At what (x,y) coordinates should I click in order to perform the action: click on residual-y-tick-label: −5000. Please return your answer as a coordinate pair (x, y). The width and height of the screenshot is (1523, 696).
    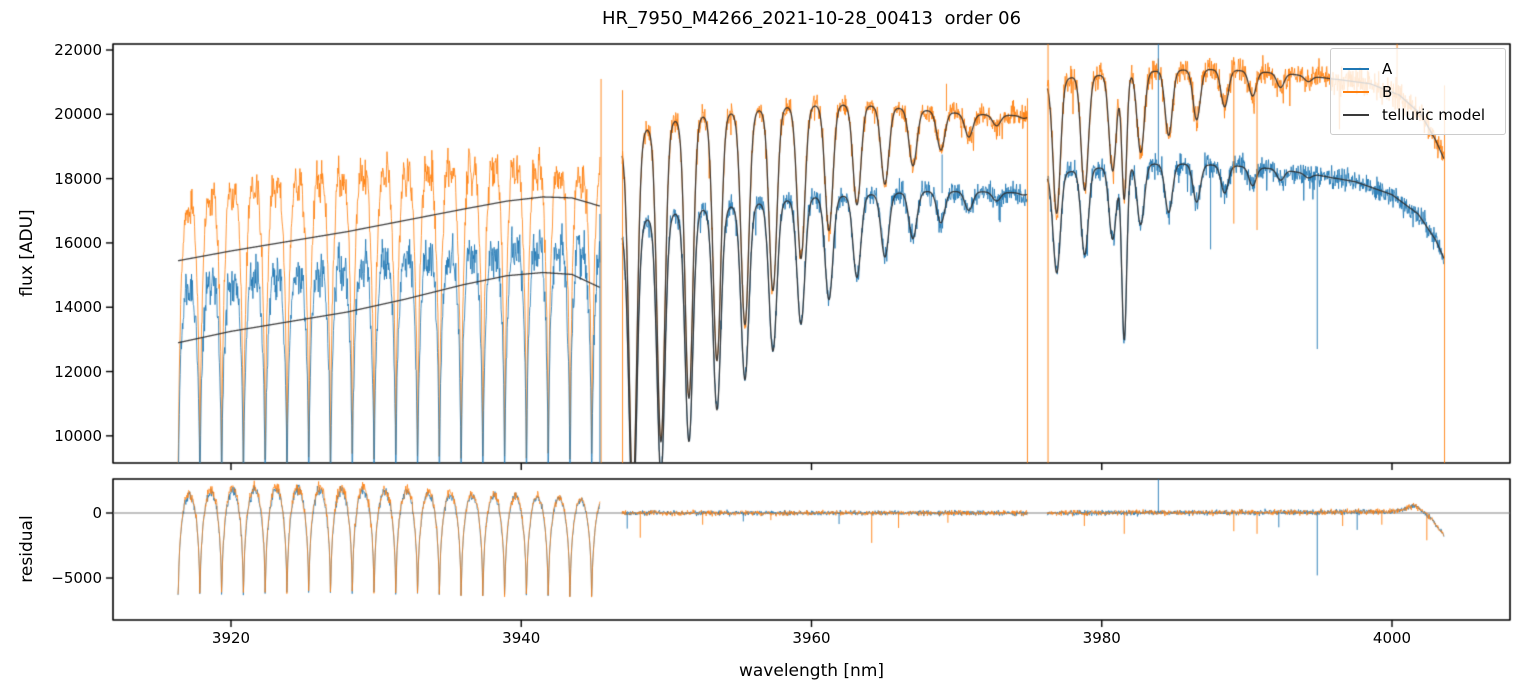
    Looking at the image, I should click on (76, 578).